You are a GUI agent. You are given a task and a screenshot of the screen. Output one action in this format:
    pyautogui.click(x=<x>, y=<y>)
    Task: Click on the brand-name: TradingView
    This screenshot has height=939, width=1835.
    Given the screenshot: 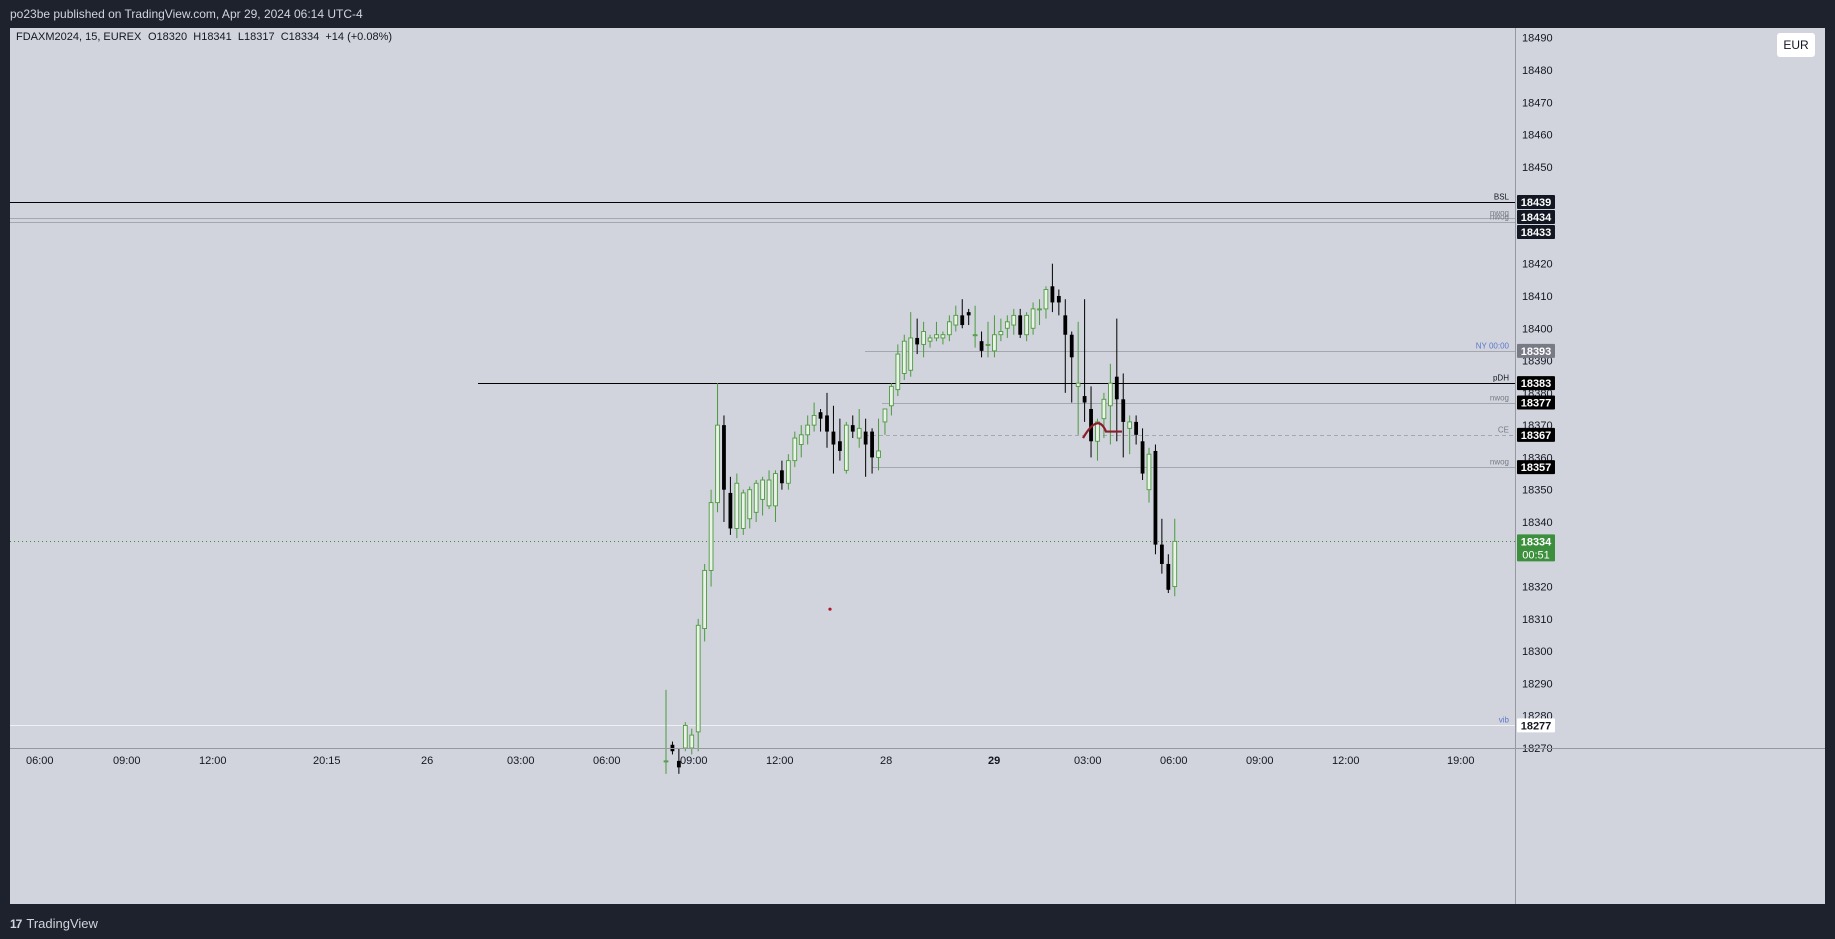 What is the action you would take?
    pyautogui.click(x=62, y=923)
    